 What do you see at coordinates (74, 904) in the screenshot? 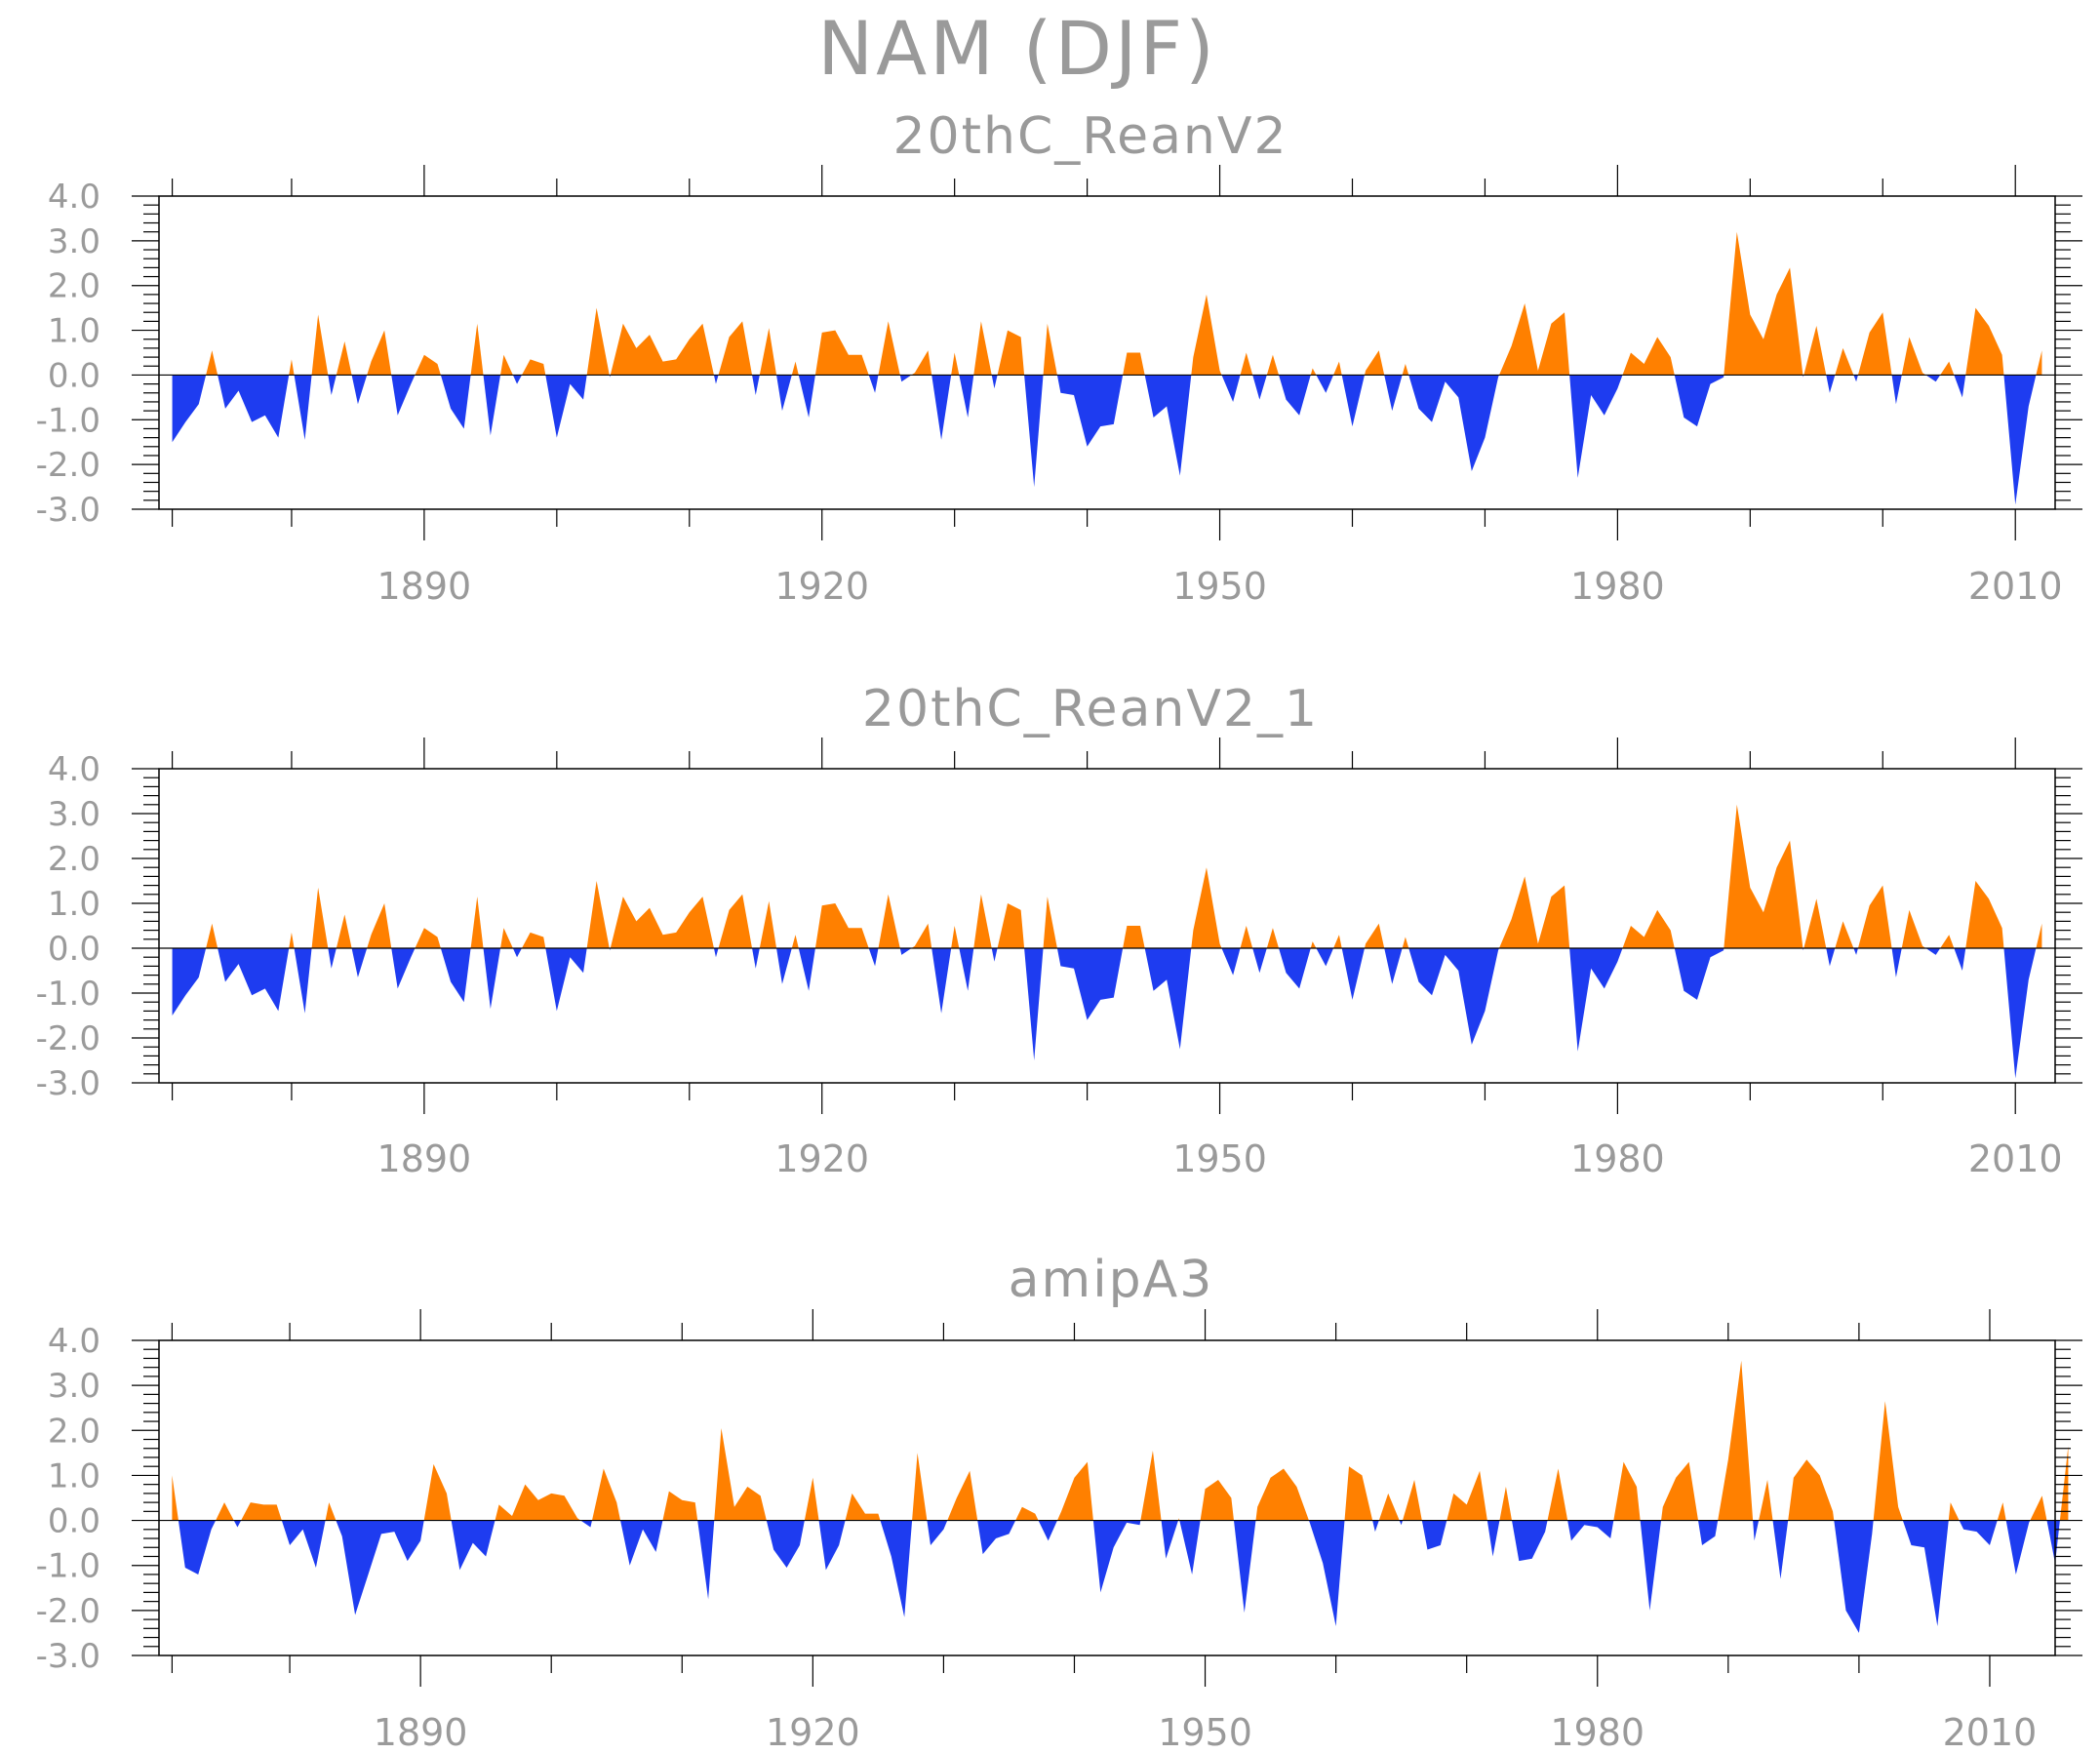
I see `y-tick-label: 1.0` at bounding box center [74, 904].